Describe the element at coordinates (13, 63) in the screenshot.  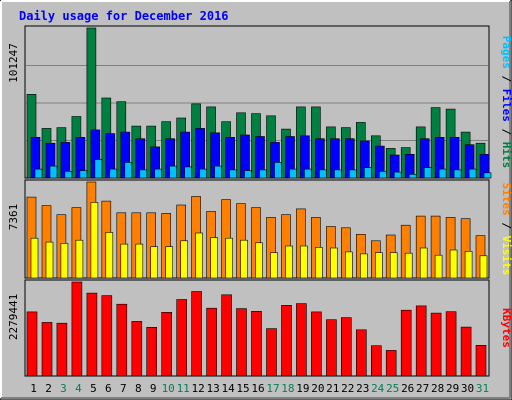
I see `y-max-label: 101247` at that location.